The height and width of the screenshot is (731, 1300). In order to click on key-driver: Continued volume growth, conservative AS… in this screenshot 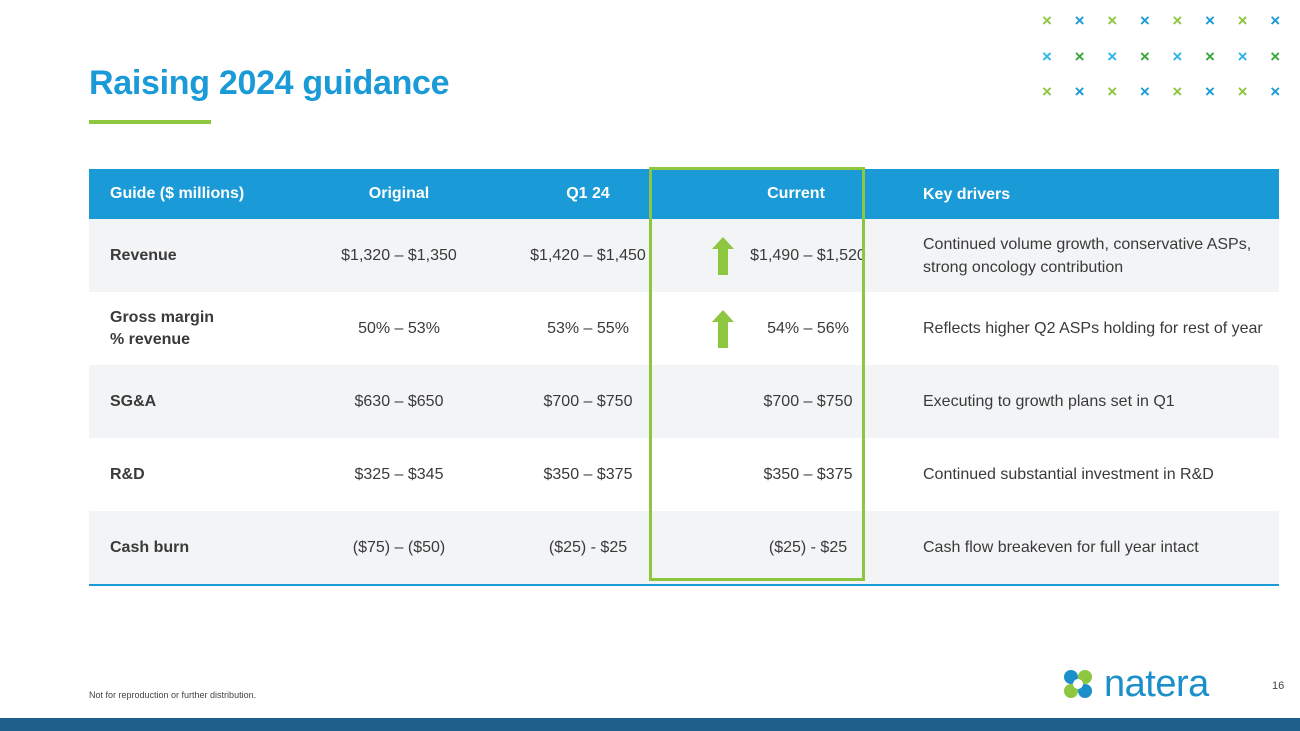, I will do `click(1091, 255)`.